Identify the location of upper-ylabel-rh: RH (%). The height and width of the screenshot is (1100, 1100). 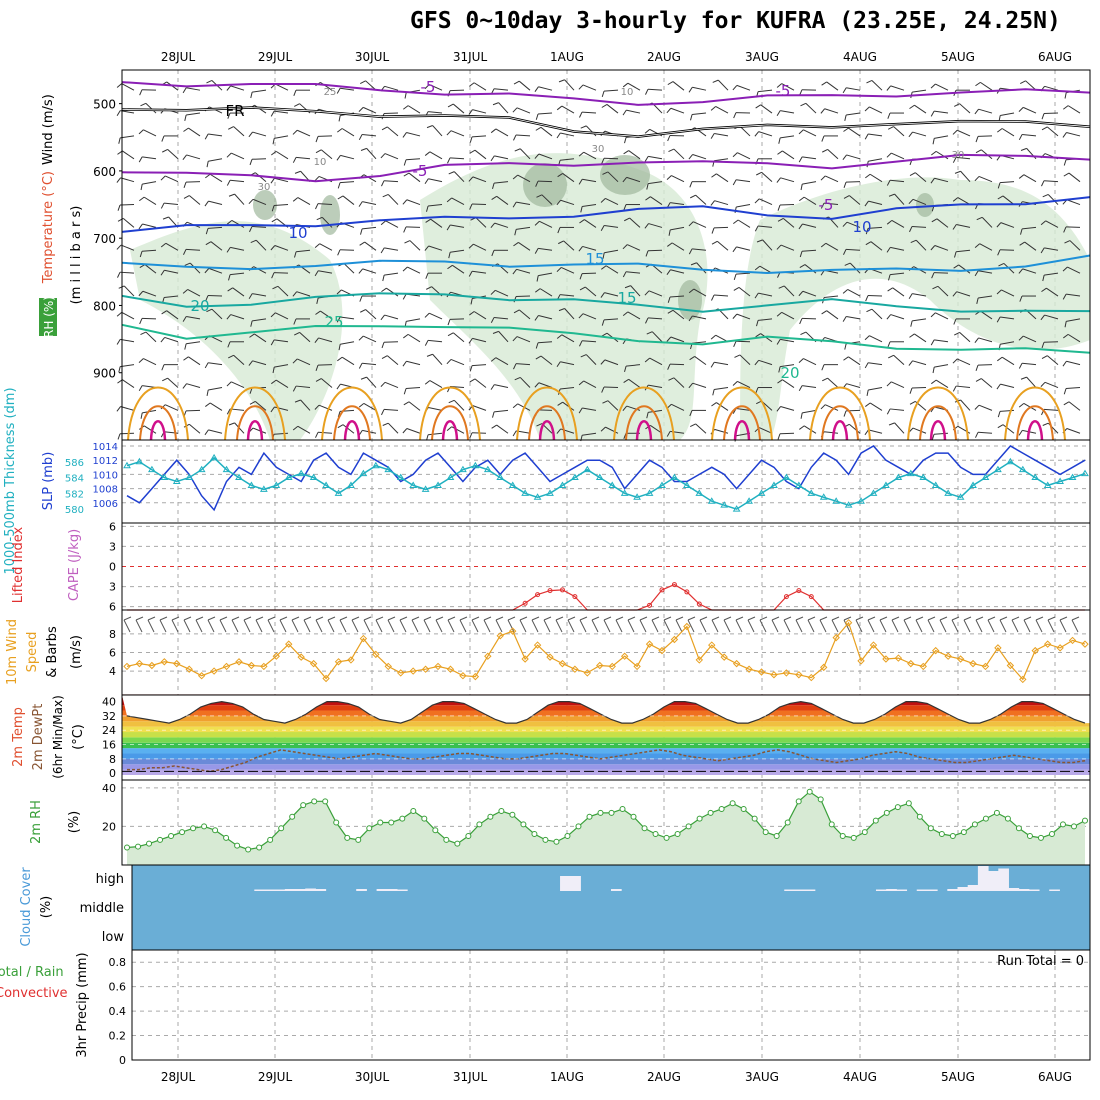
(48, 317).